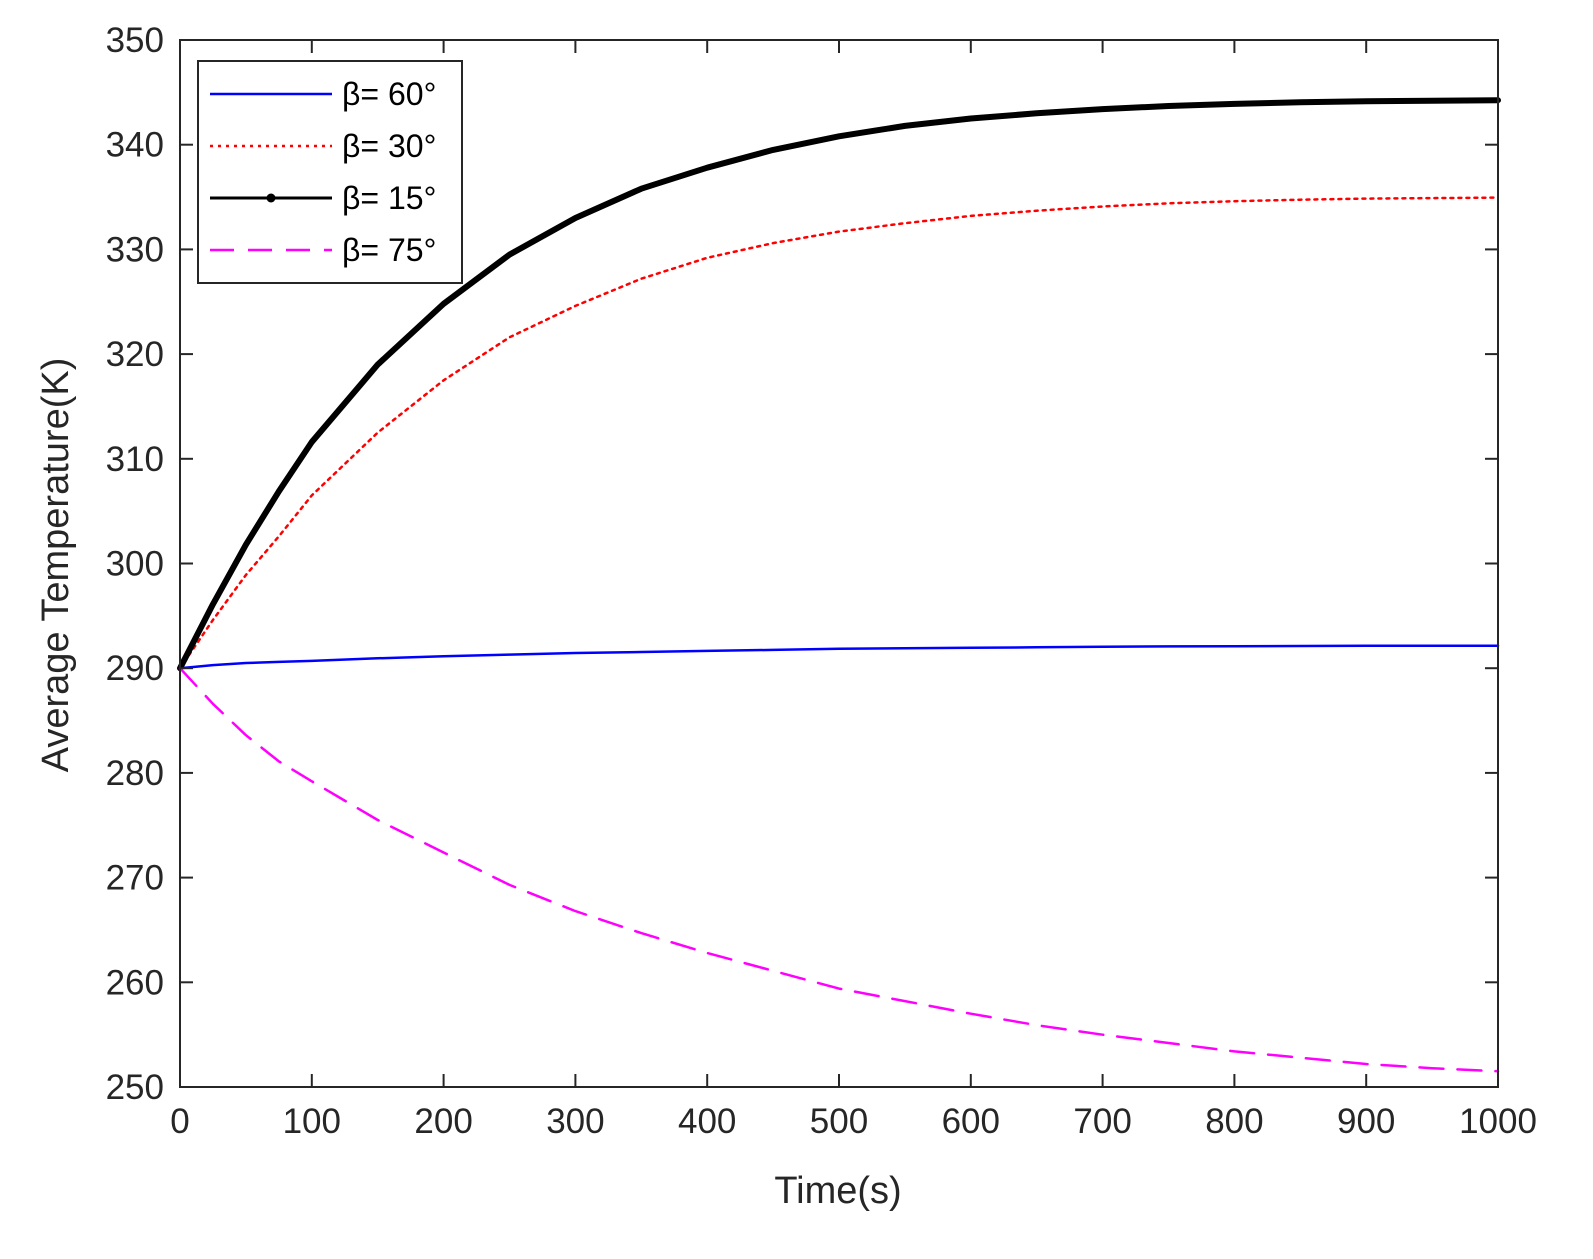  What do you see at coordinates (312, 1121) in the screenshot?
I see `x-tick-label: 100` at bounding box center [312, 1121].